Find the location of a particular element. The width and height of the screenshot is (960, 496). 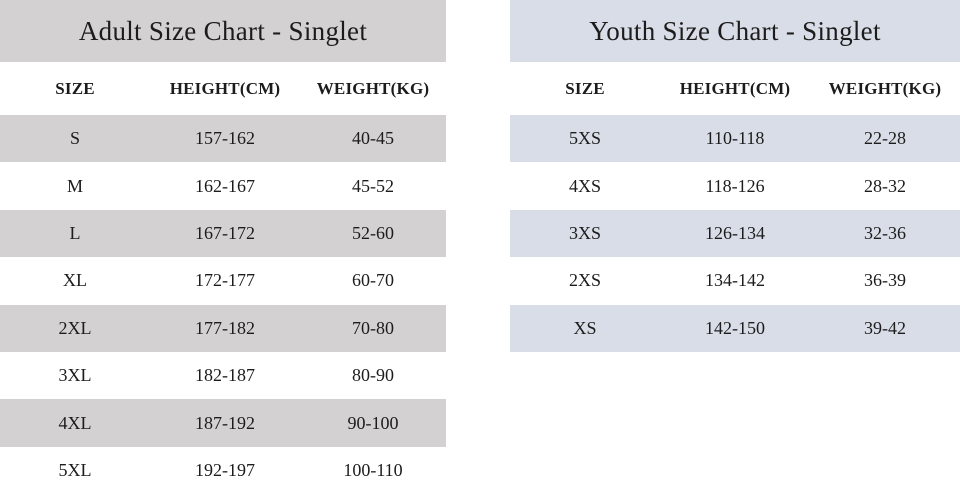

adult-table-title-band: Adult Size Chart - Singlet is located at coordinates (223, 31).